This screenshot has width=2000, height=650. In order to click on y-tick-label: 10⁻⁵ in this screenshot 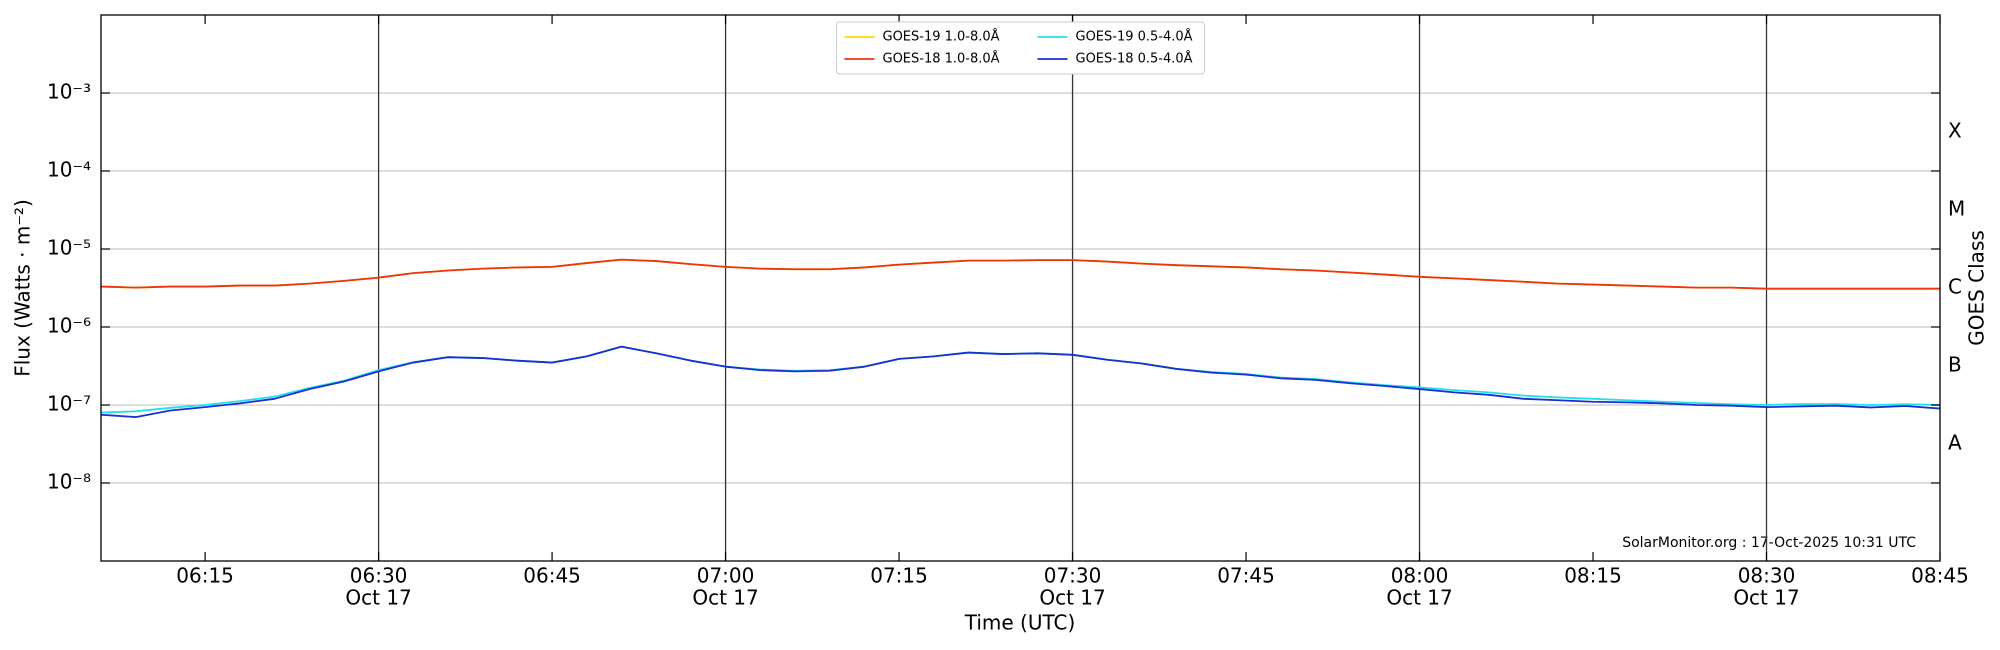, I will do `click(69, 248)`.